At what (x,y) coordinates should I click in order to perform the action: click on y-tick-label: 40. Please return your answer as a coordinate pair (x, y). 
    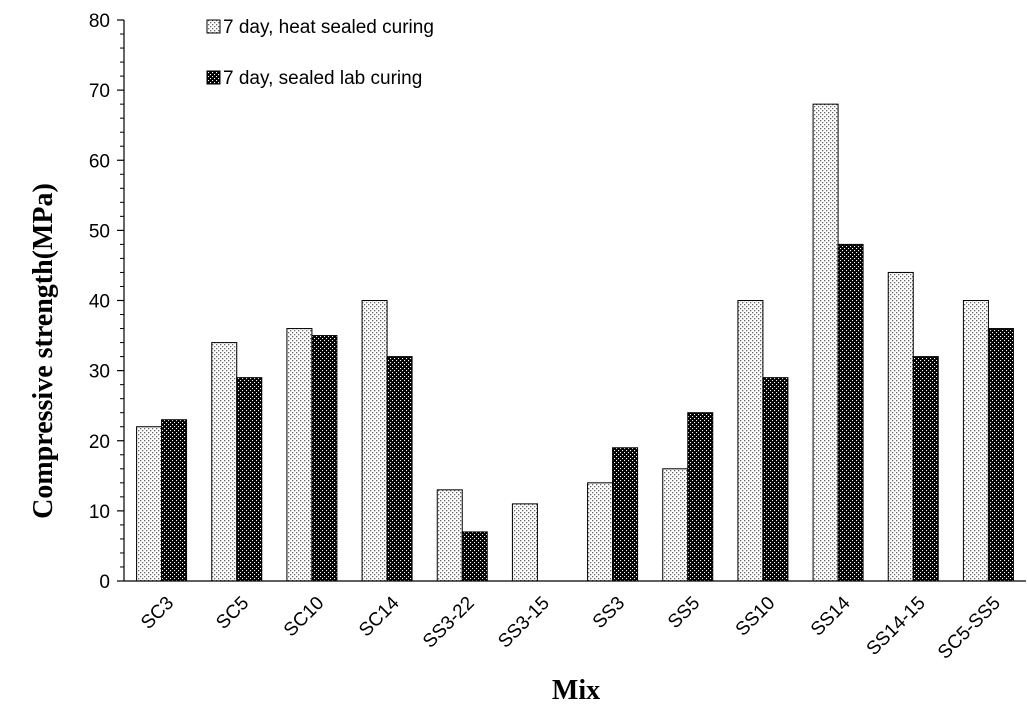
    Looking at the image, I should click on (99, 302).